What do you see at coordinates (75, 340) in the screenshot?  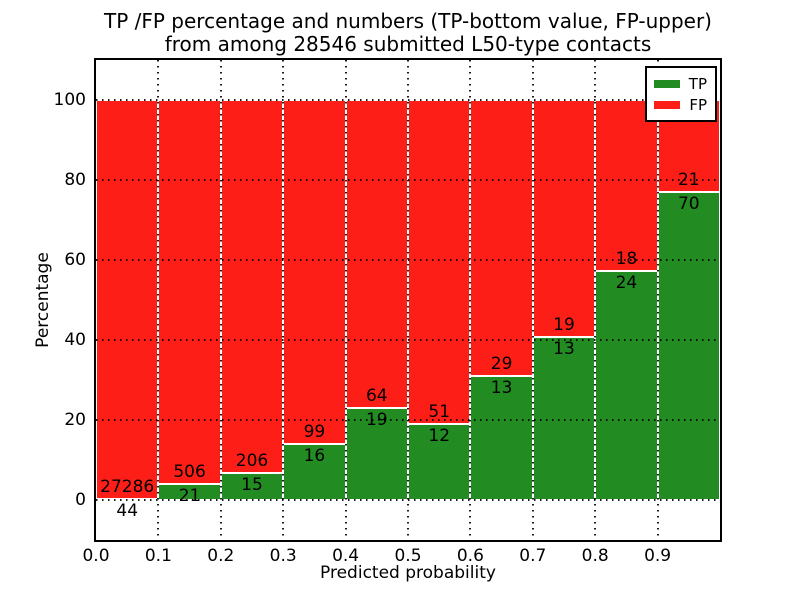 I see `y-tick-label: 40` at bounding box center [75, 340].